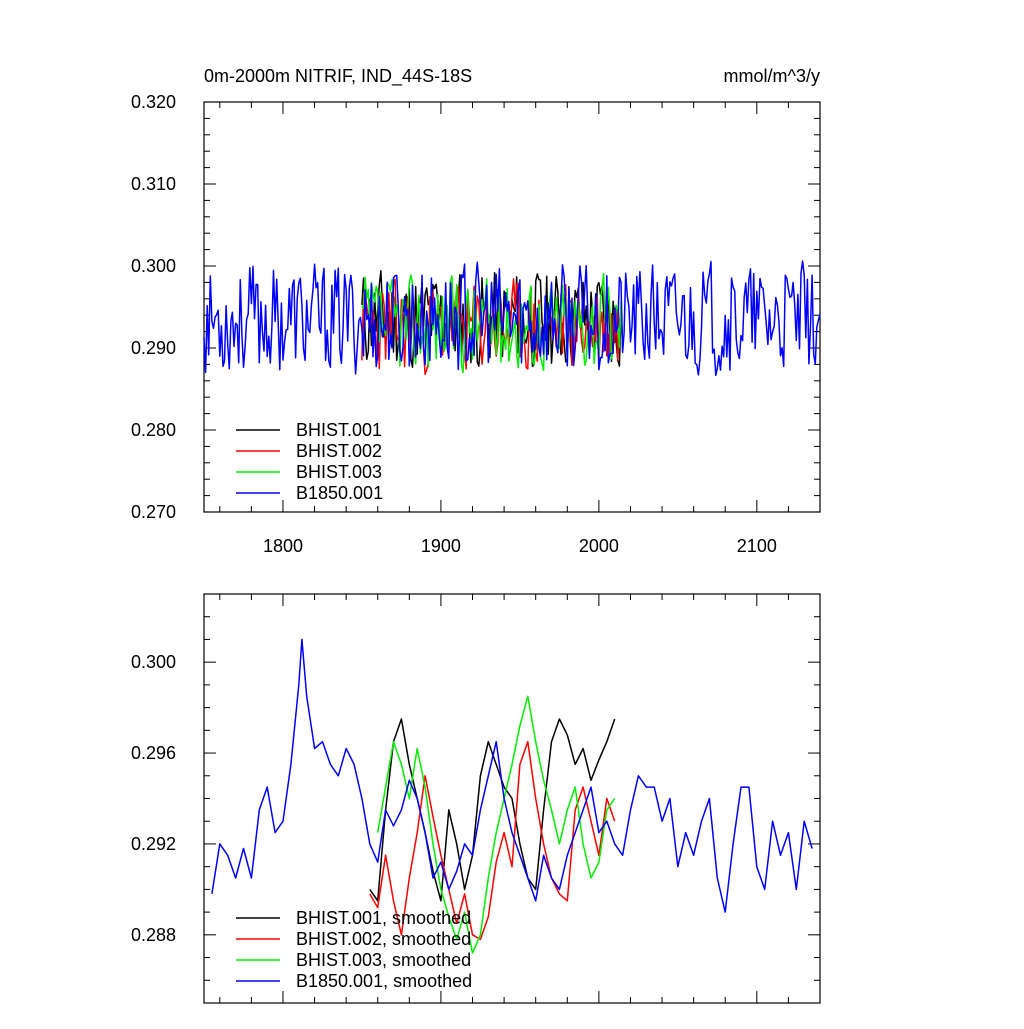  Describe the element at coordinates (339, 493) in the screenshot. I see `legend-label: B1850.001` at that location.